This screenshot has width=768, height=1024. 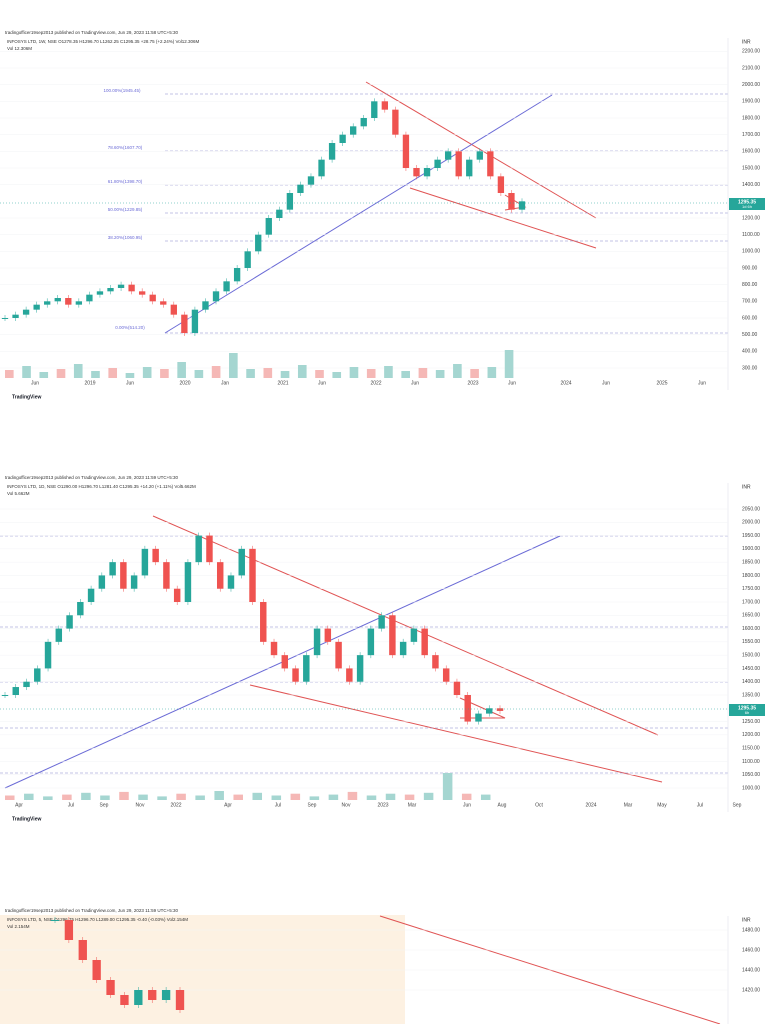 I want to click on currency: INR, so click(x=746, y=487).